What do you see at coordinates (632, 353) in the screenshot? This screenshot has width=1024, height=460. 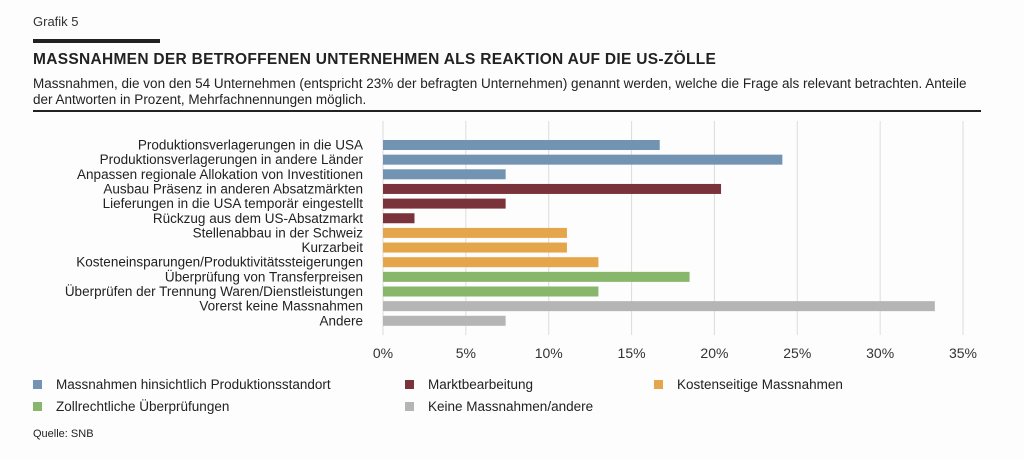 I see `x-tick-label: 15%` at bounding box center [632, 353].